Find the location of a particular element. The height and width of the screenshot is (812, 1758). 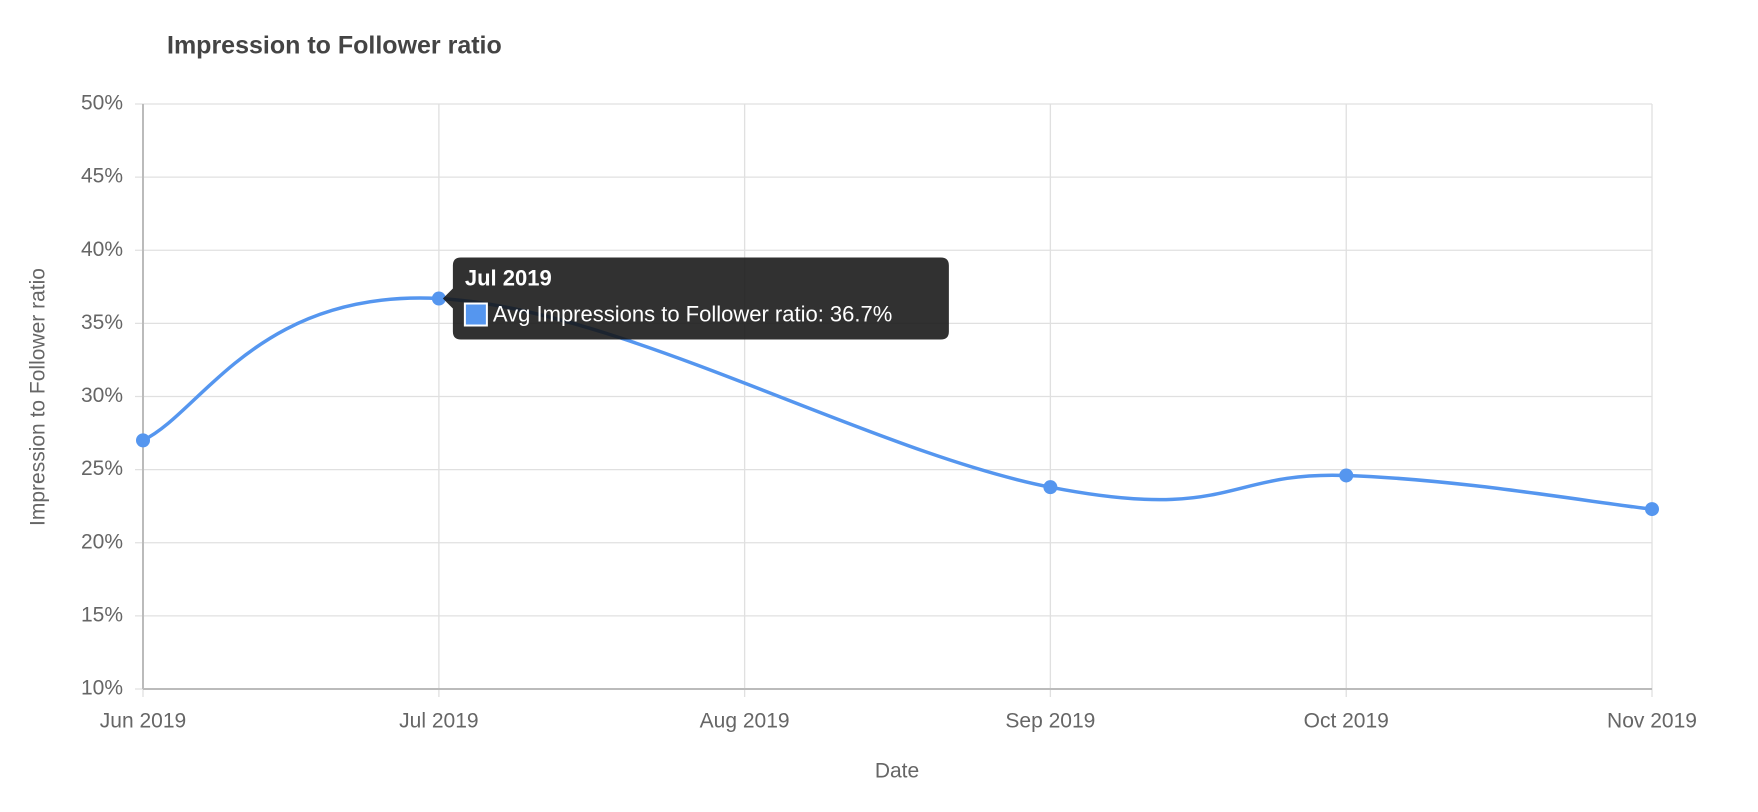

tooltip-box is located at coordinates (695, 298).